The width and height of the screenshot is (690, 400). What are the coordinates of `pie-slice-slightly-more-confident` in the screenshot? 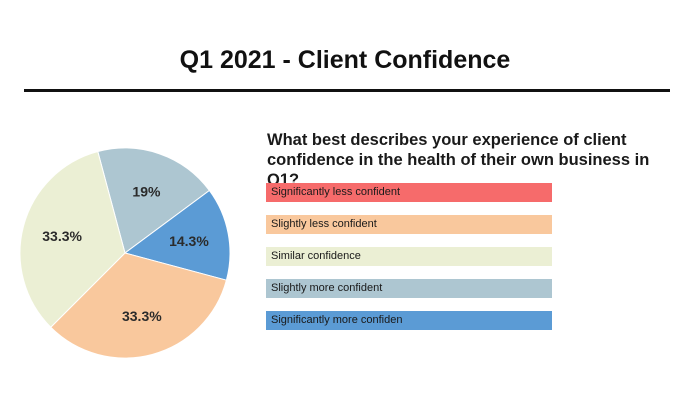 It's located at (154, 200).